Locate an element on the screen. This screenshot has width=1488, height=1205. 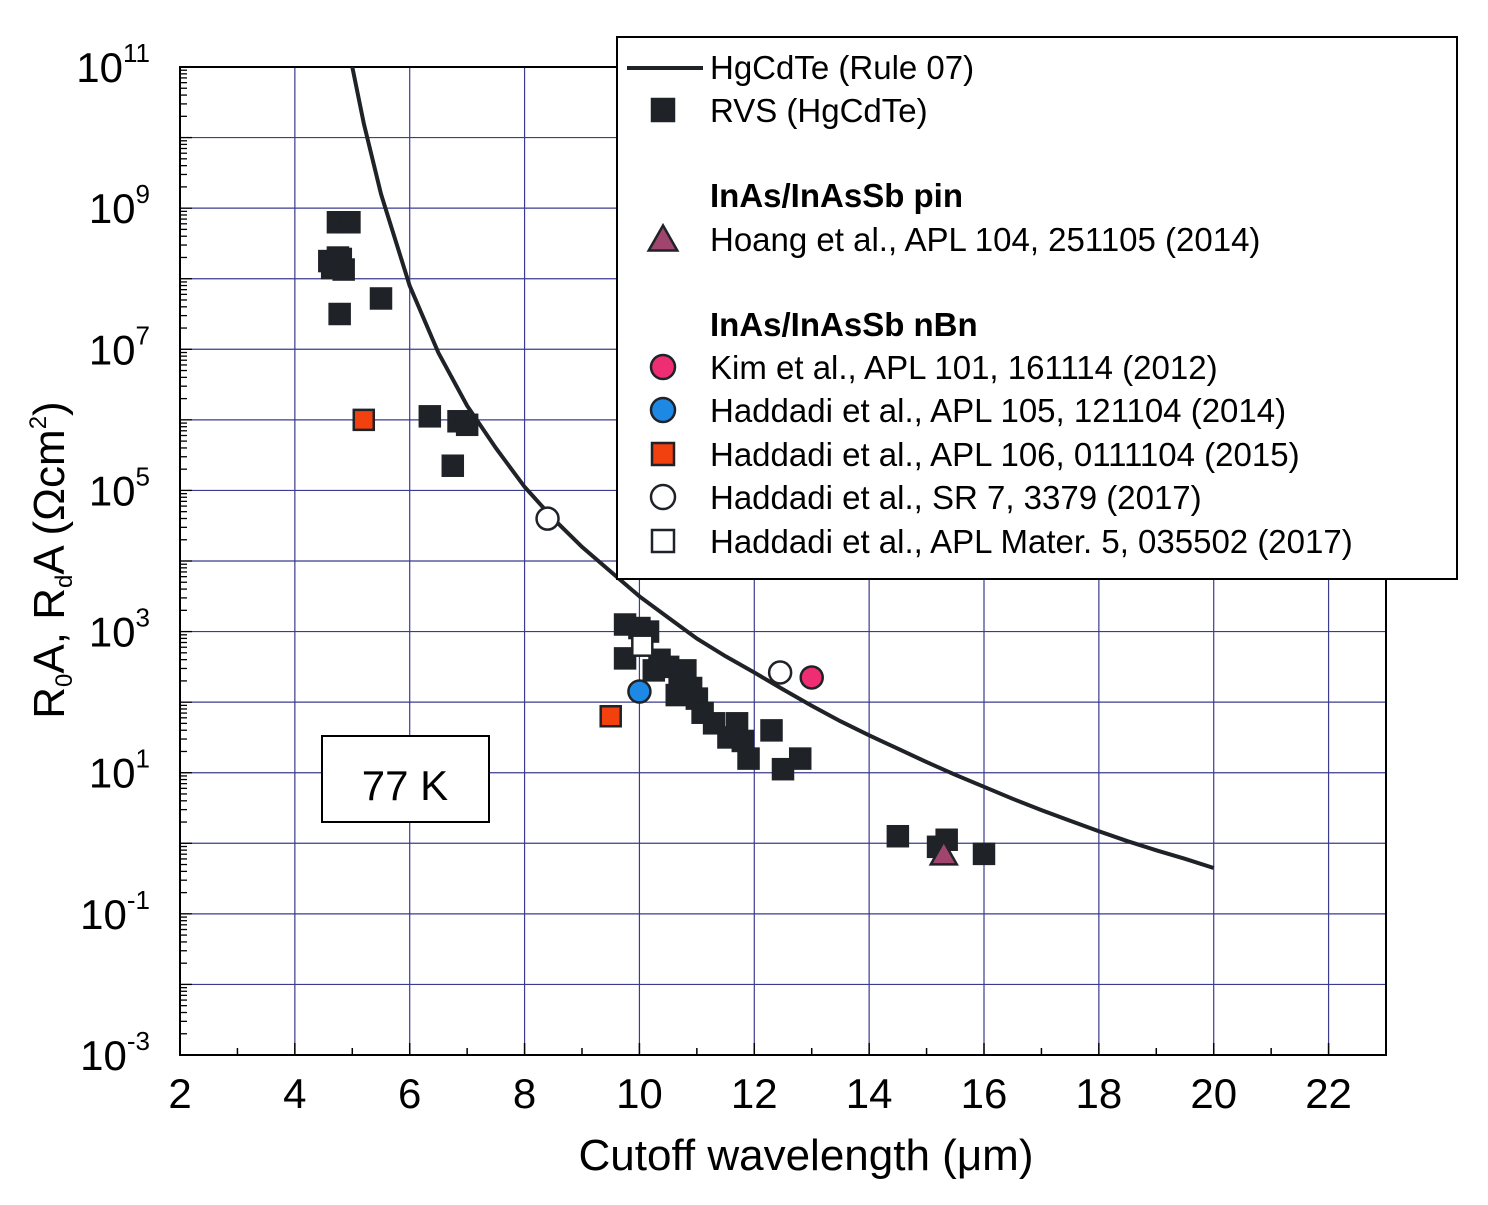
y-label-sub0: 0 is located at coordinates (64, 680).